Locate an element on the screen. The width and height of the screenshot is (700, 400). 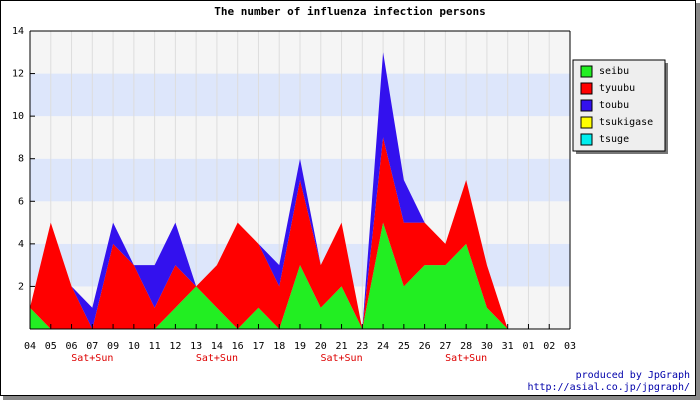
x-tick-label: 14 is located at coordinates (217, 346).